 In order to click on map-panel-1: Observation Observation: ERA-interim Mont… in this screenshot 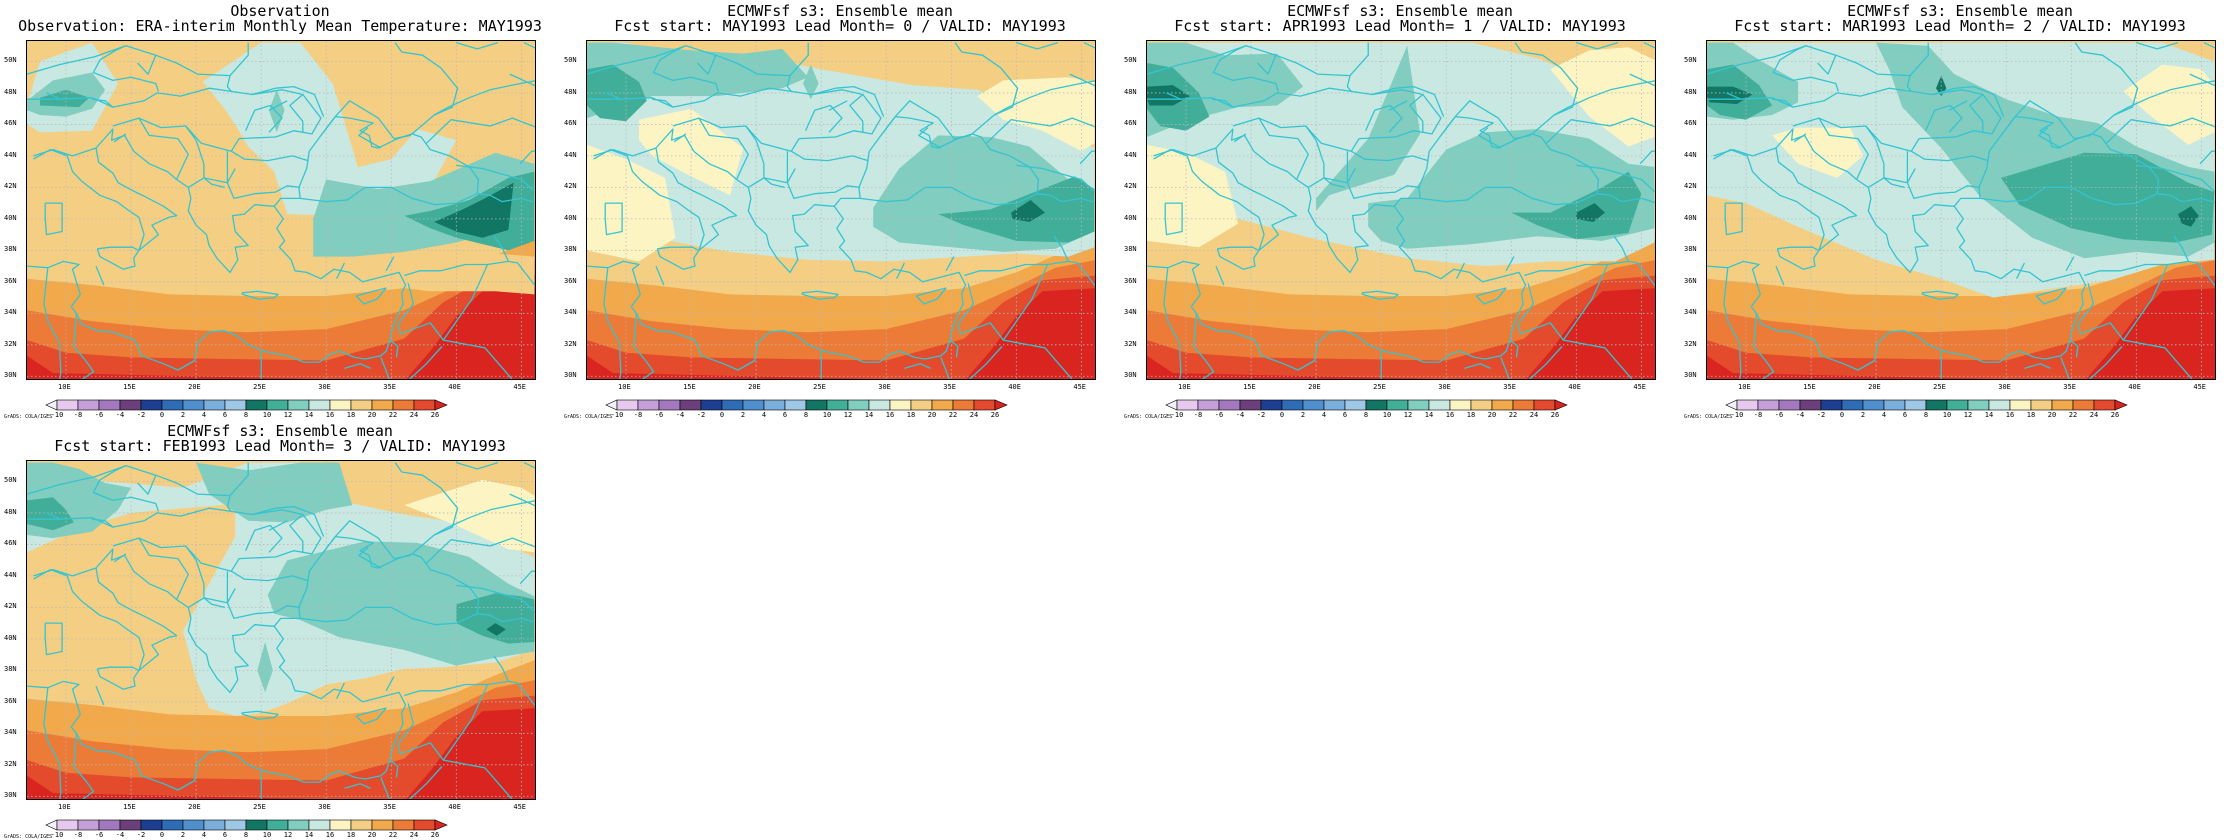, I will do `click(280, 210)`.